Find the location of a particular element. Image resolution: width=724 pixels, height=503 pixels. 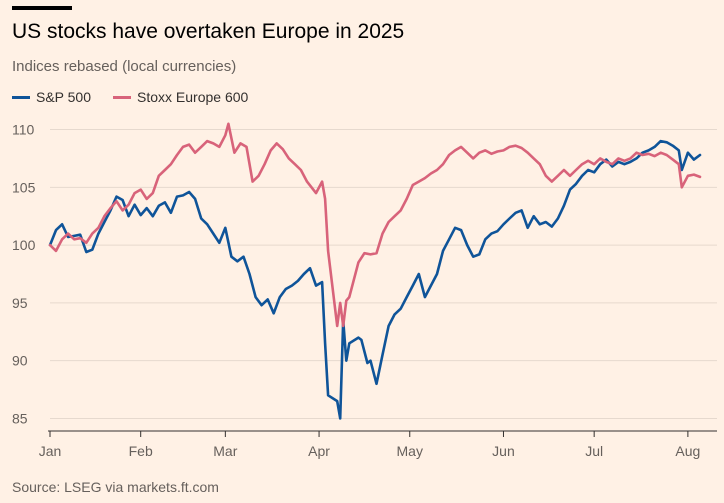

chart-subtitle: Indices rebased (local currencies) is located at coordinates (124, 66).